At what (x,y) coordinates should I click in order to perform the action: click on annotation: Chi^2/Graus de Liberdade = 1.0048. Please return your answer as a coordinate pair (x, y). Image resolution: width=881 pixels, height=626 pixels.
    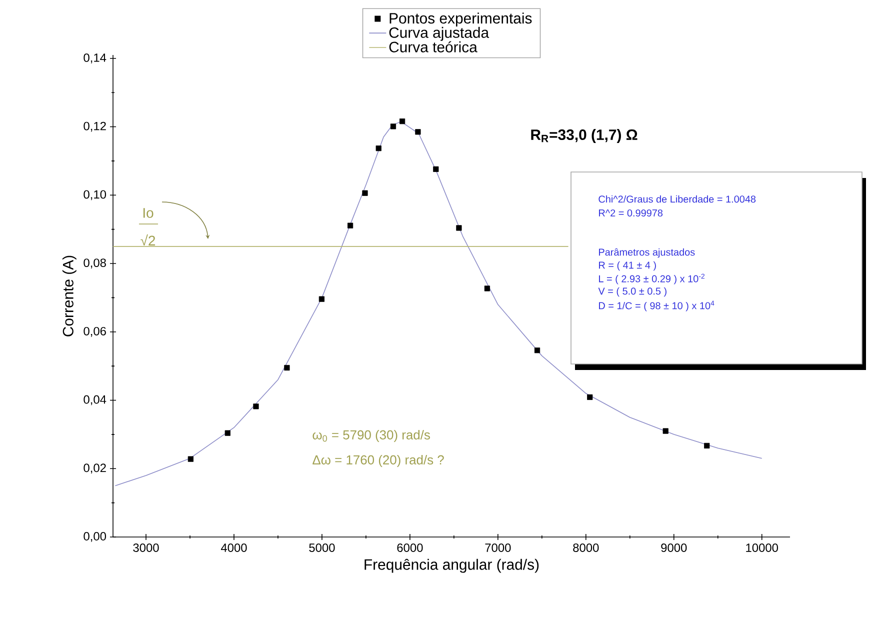
    Looking at the image, I should click on (677, 199).